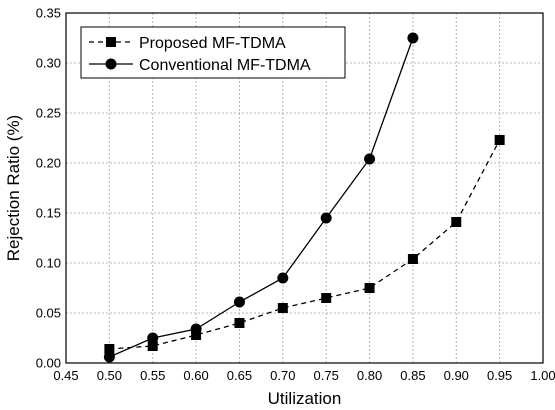  I want to click on legend-label: Conventional MF-TDMA, so click(225, 65).